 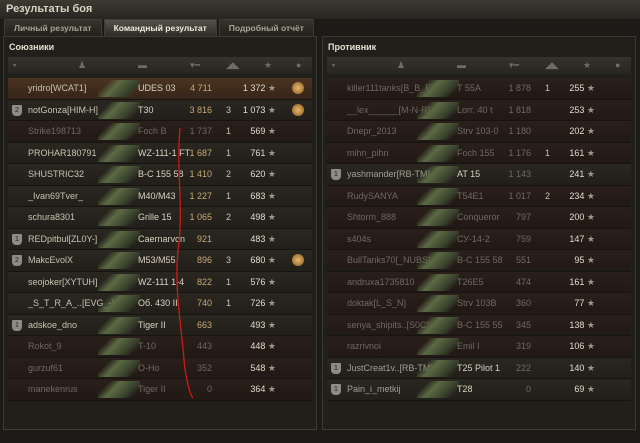 I want to click on xp-value: 576 ★, so click(x=263, y=282).